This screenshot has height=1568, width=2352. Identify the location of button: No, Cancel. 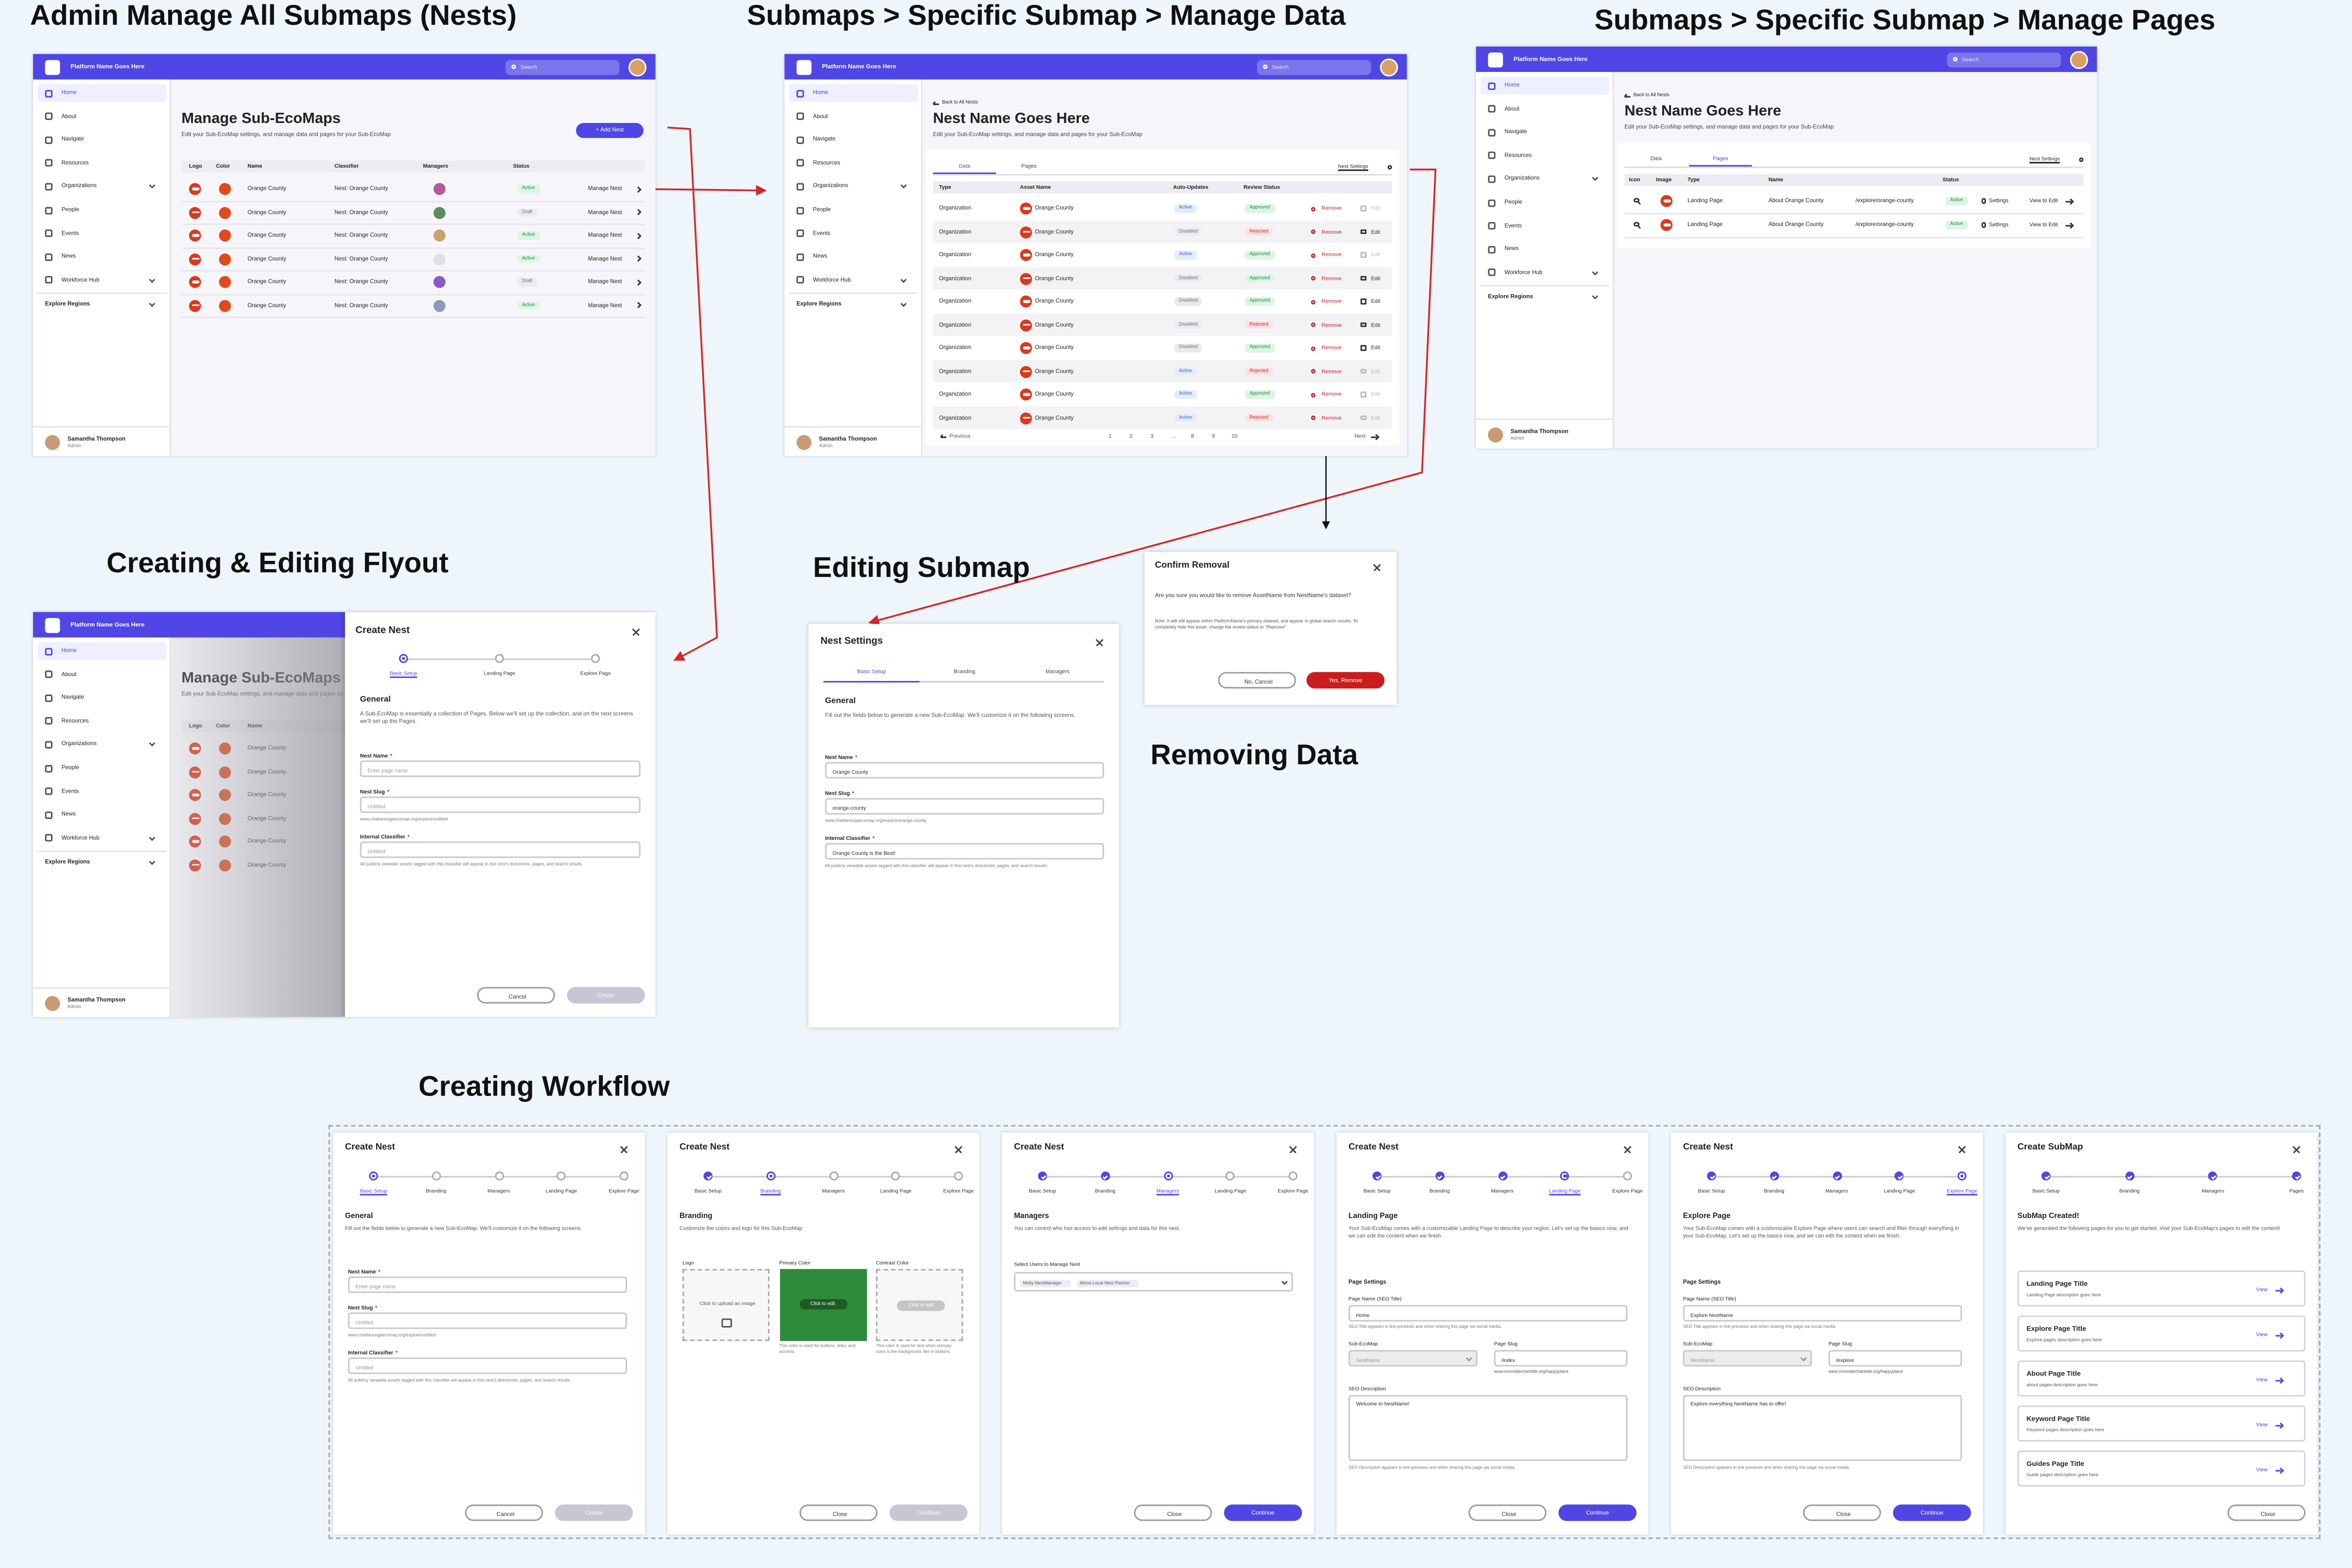
(1257, 680).